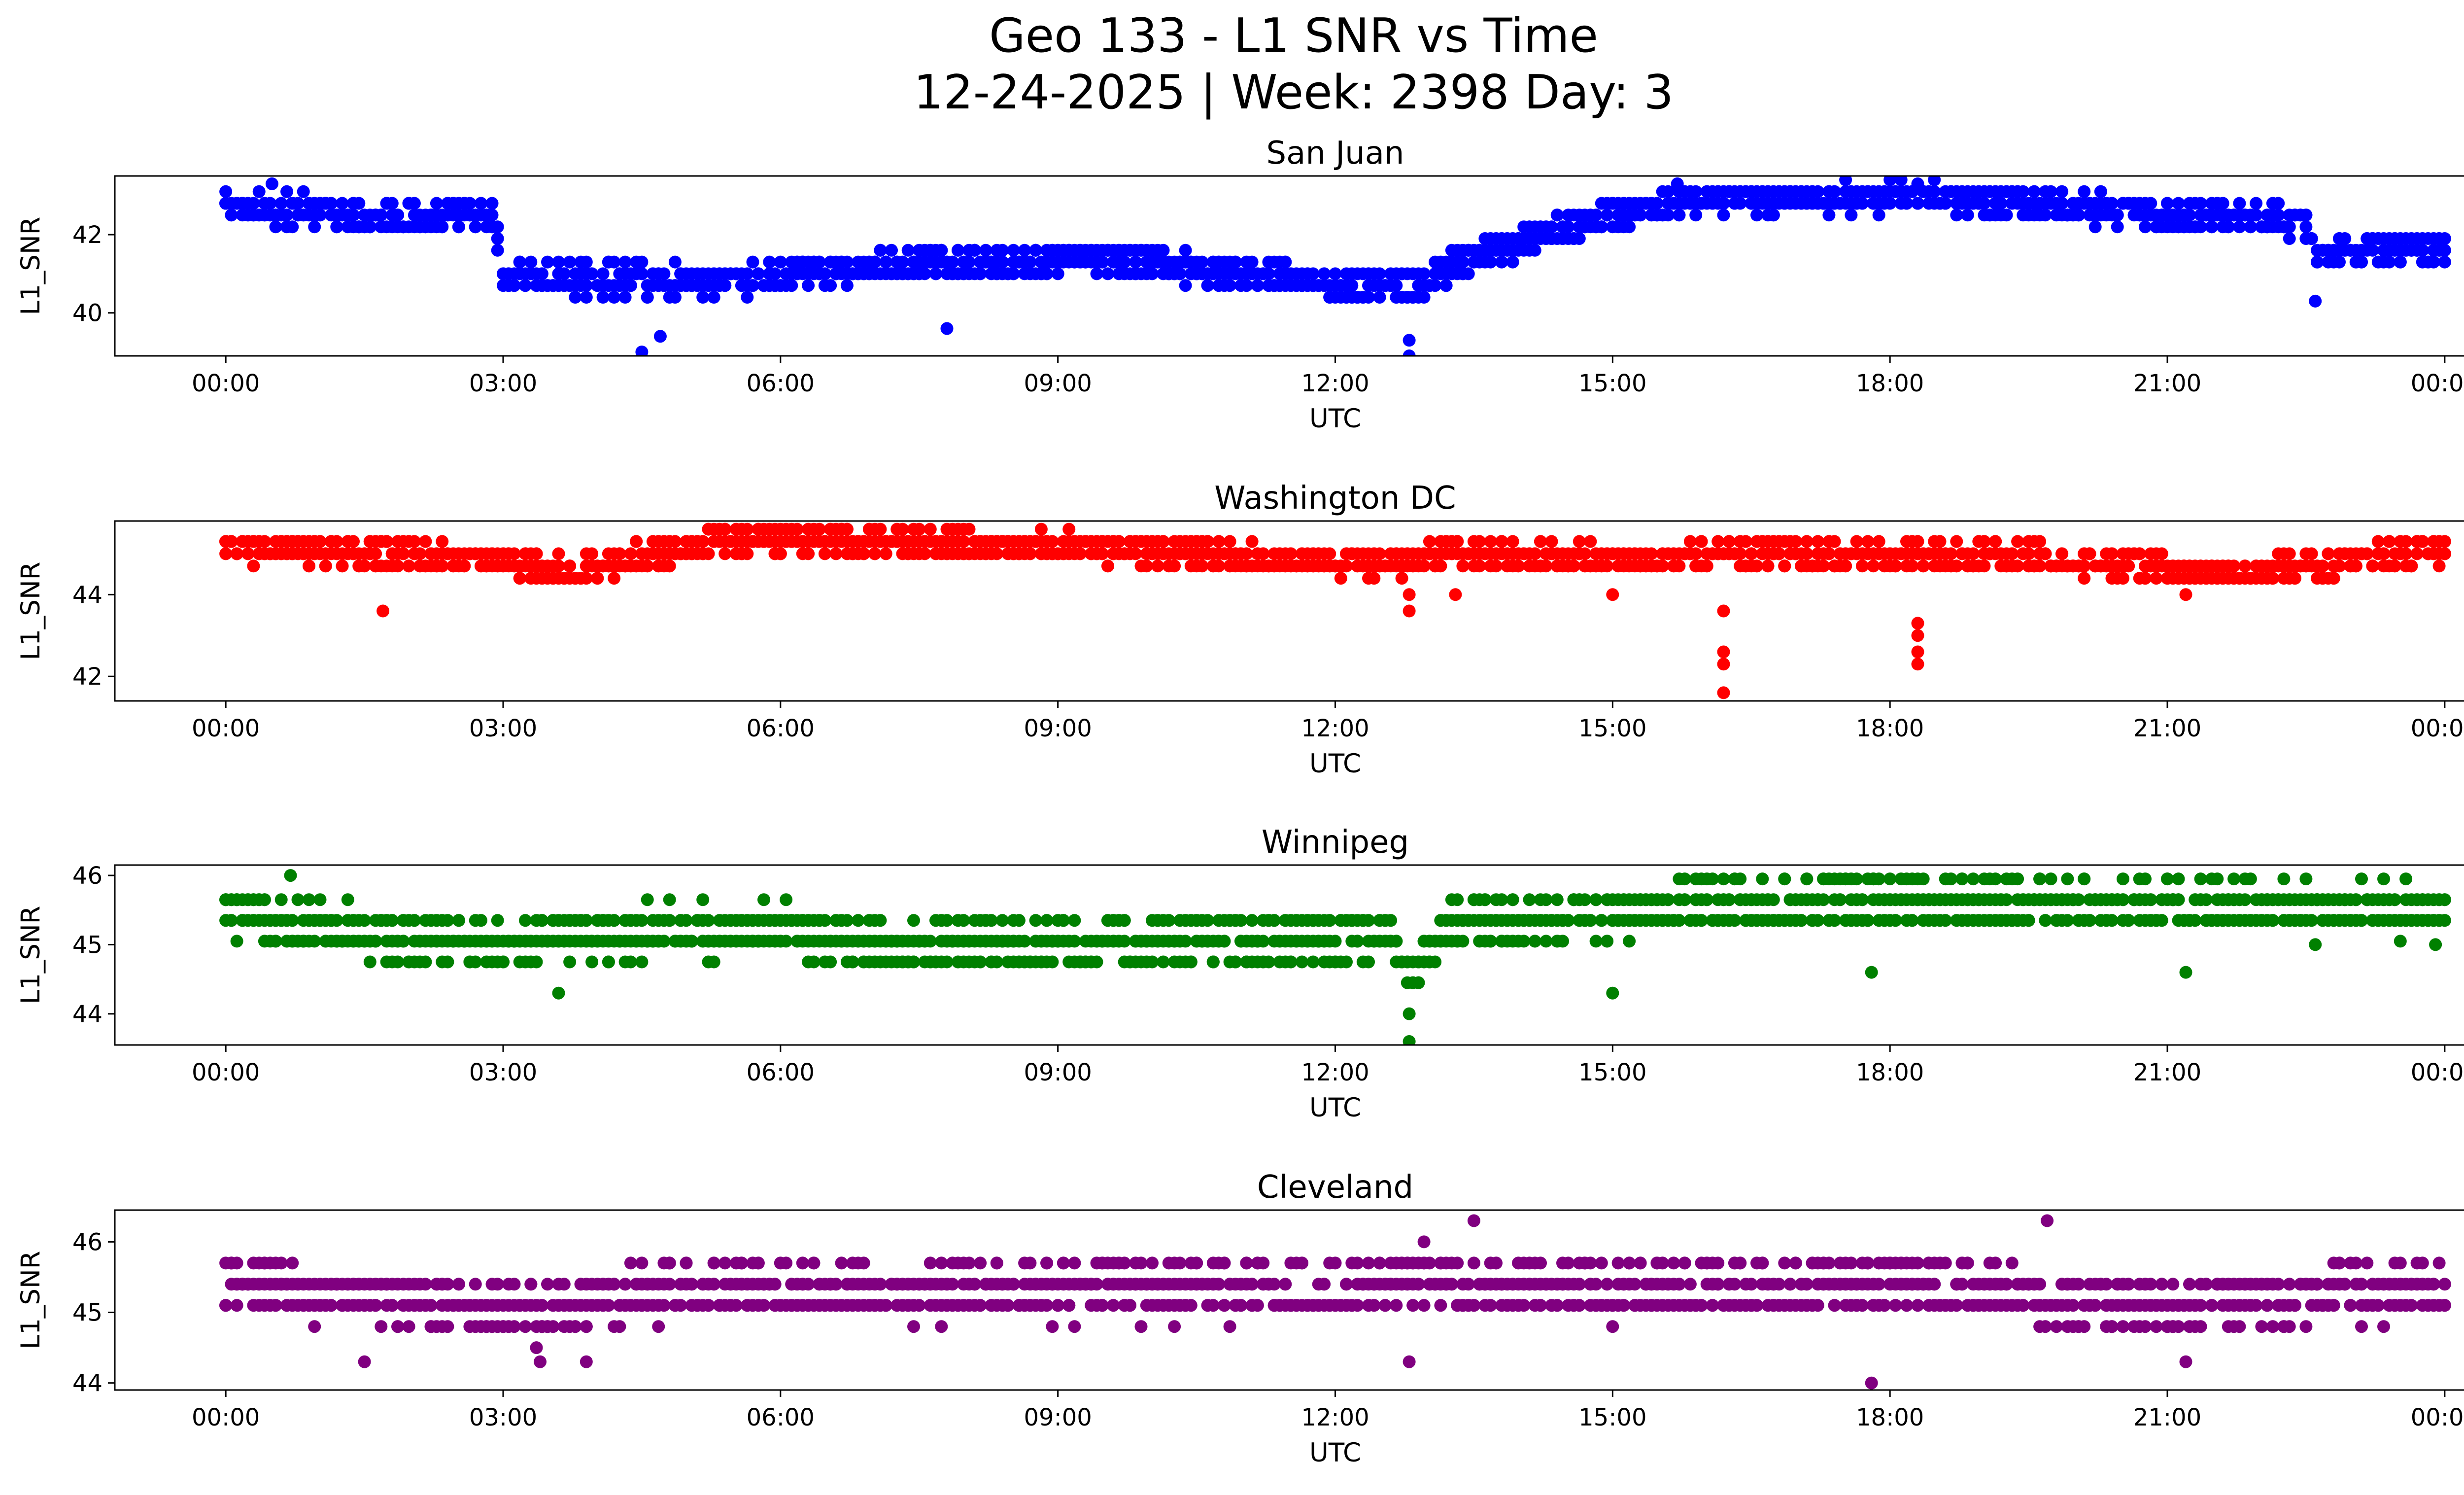 The image size is (2464, 1495). Describe the element at coordinates (31, 955) in the screenshot. I see `y-axis-label: L1_SNR` at that location.